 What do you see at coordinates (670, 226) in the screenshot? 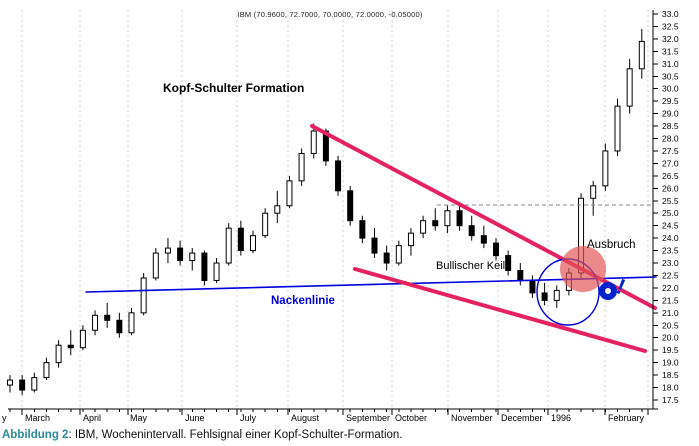
I see `y-axis-label: 24.5` at bounding box center [670, 226].